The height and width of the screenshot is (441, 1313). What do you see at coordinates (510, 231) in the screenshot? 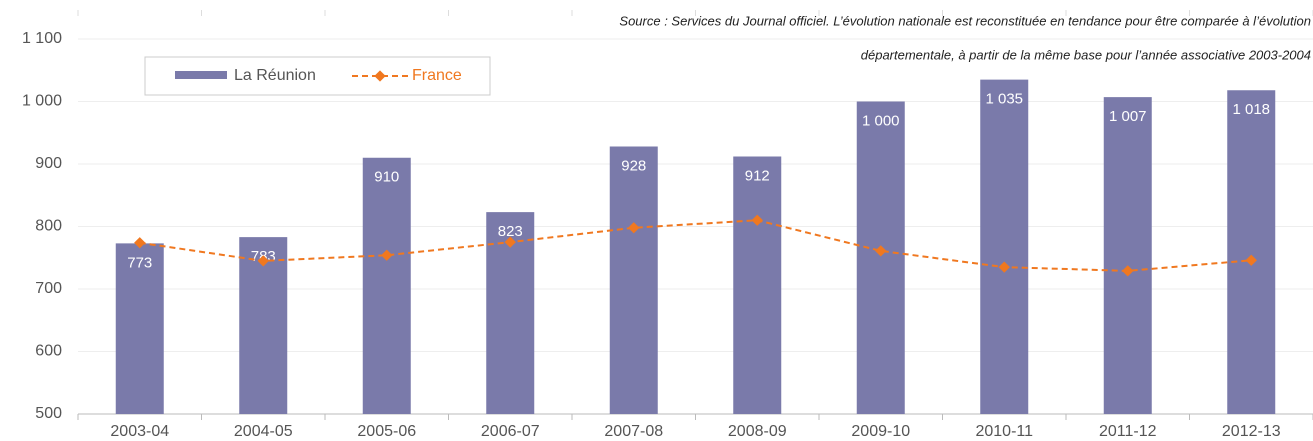
I see `data-label: 823` at bounding box center [510, 231].